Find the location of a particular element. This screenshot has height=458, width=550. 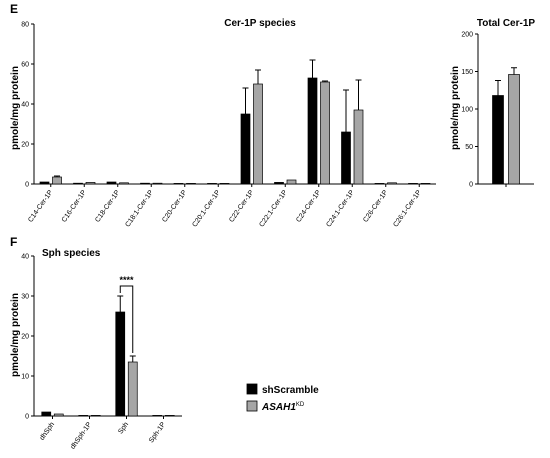

category-label-cer1p_species-5: C20:1-Cer-1P is located at coordinates (206, 209).